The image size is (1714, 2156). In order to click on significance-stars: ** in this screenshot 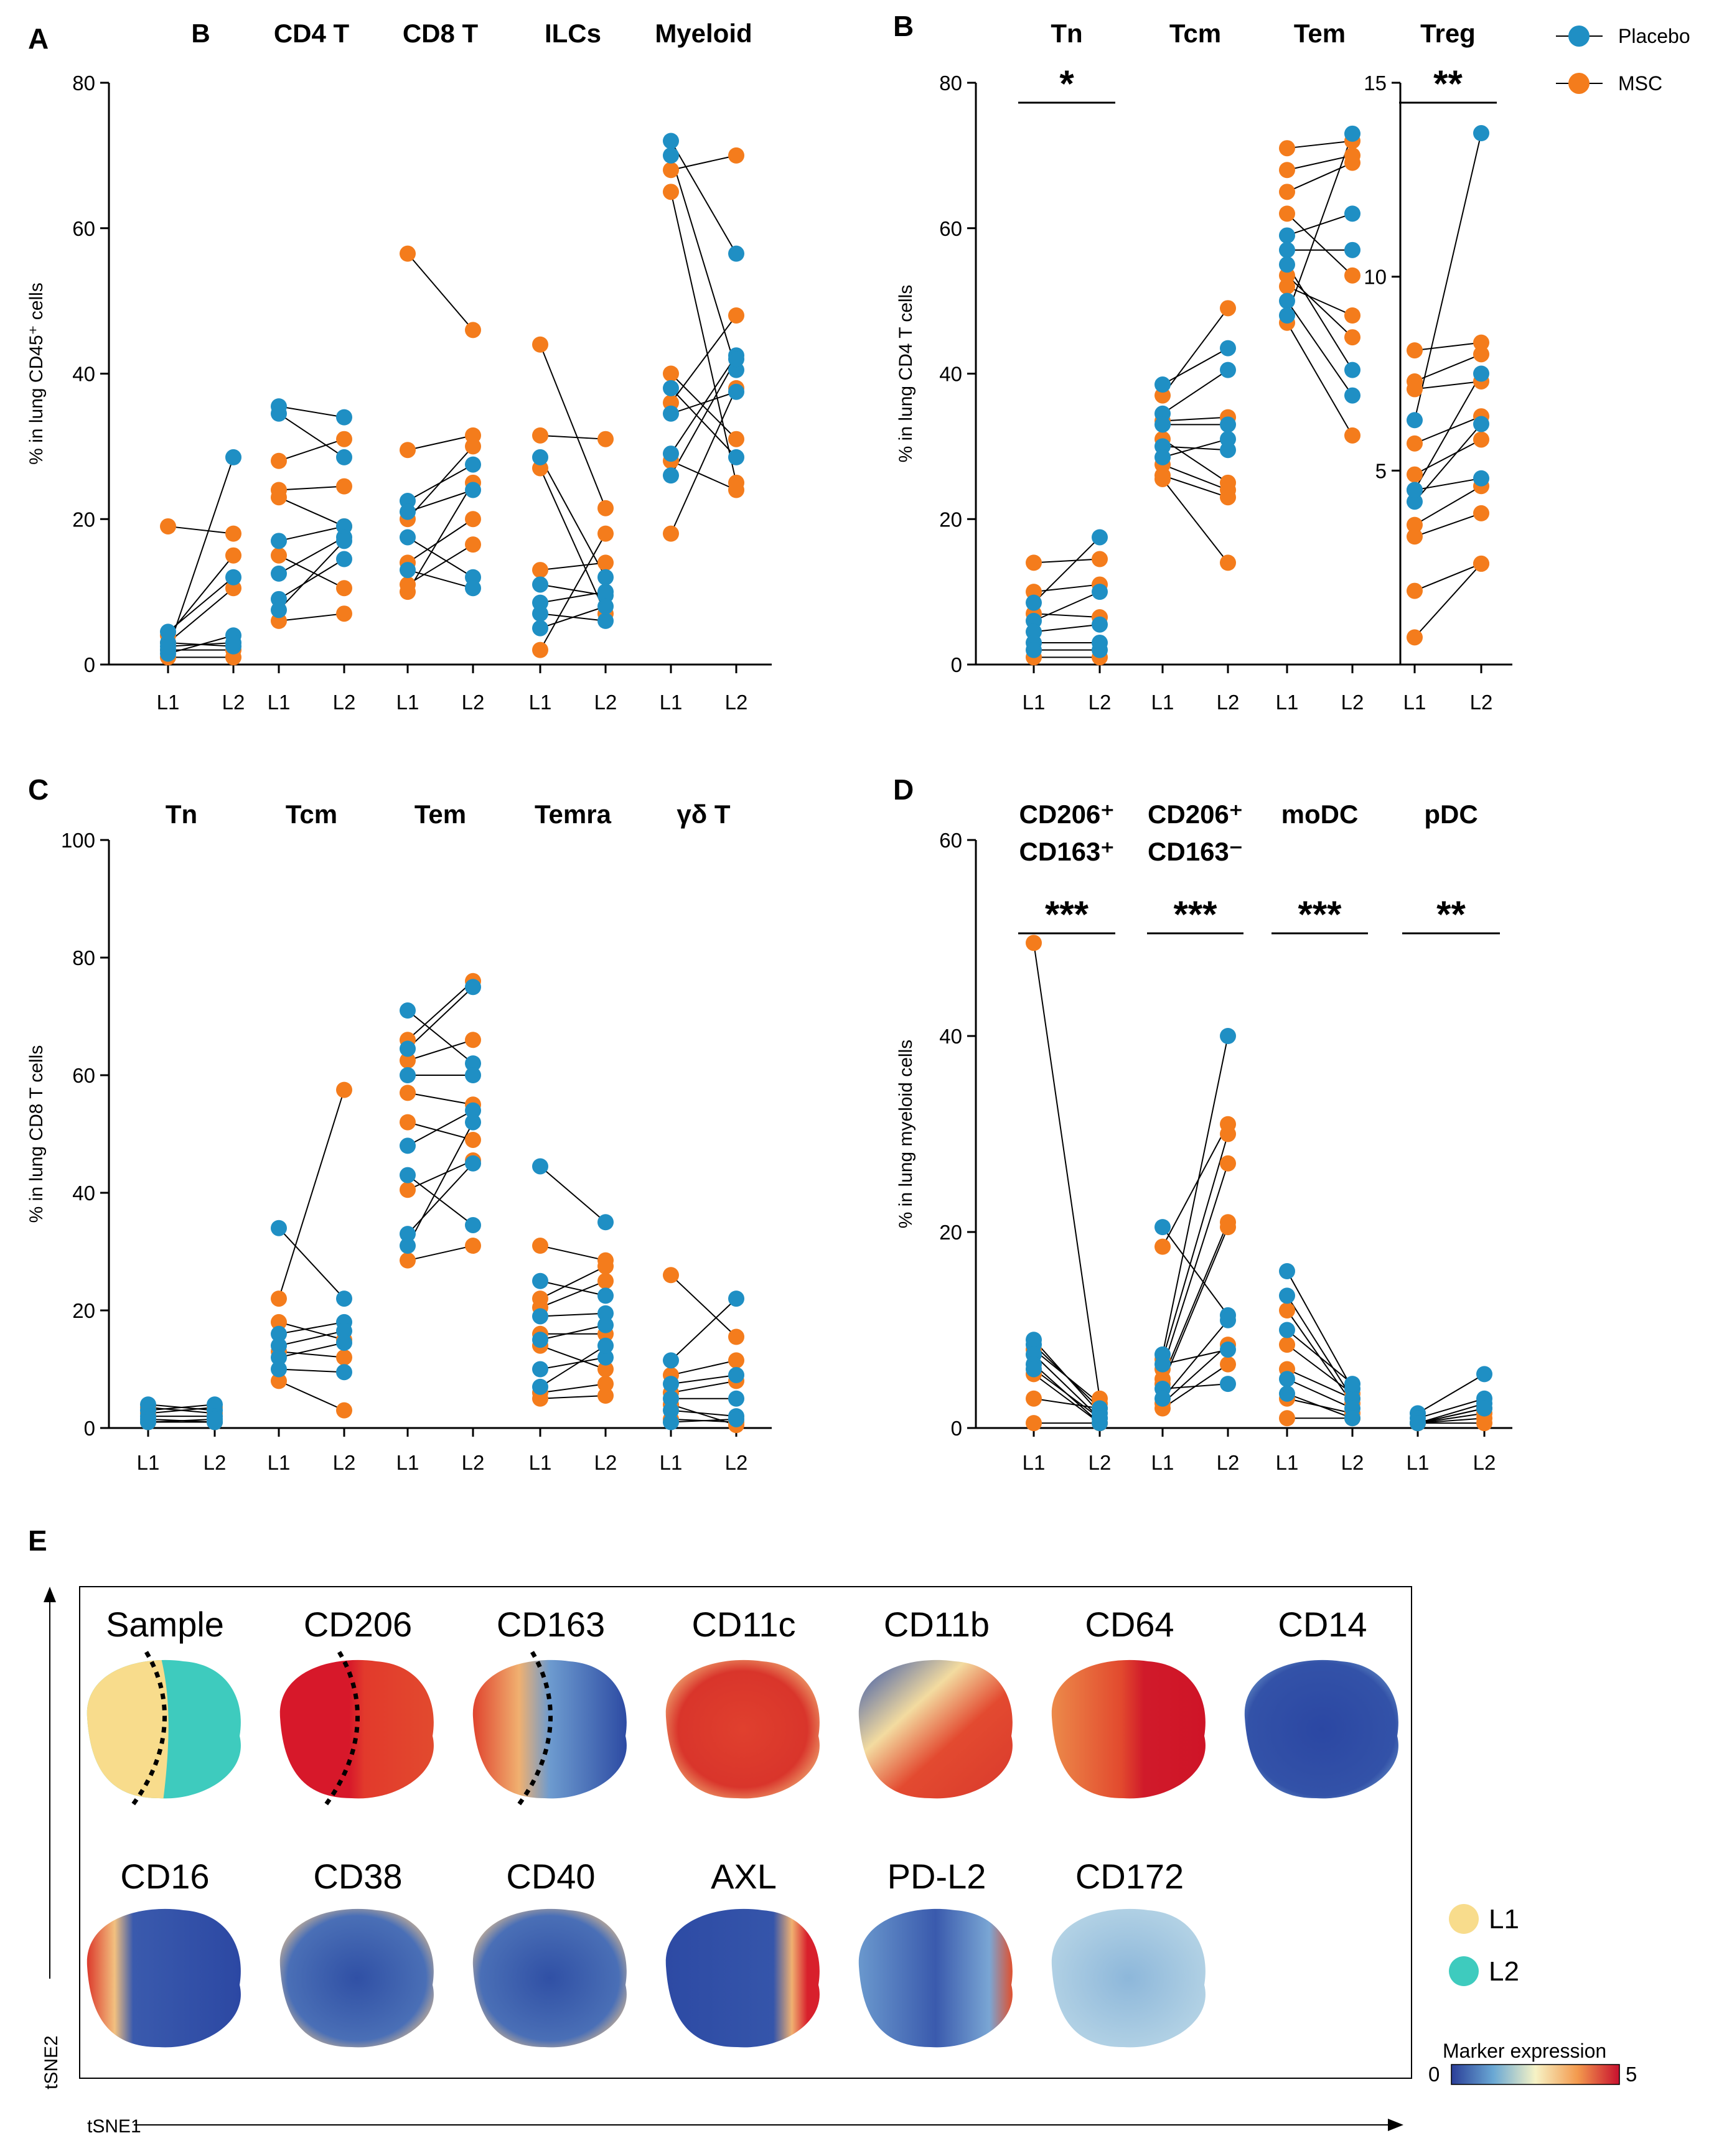, I will do `click(1448, 84)`.